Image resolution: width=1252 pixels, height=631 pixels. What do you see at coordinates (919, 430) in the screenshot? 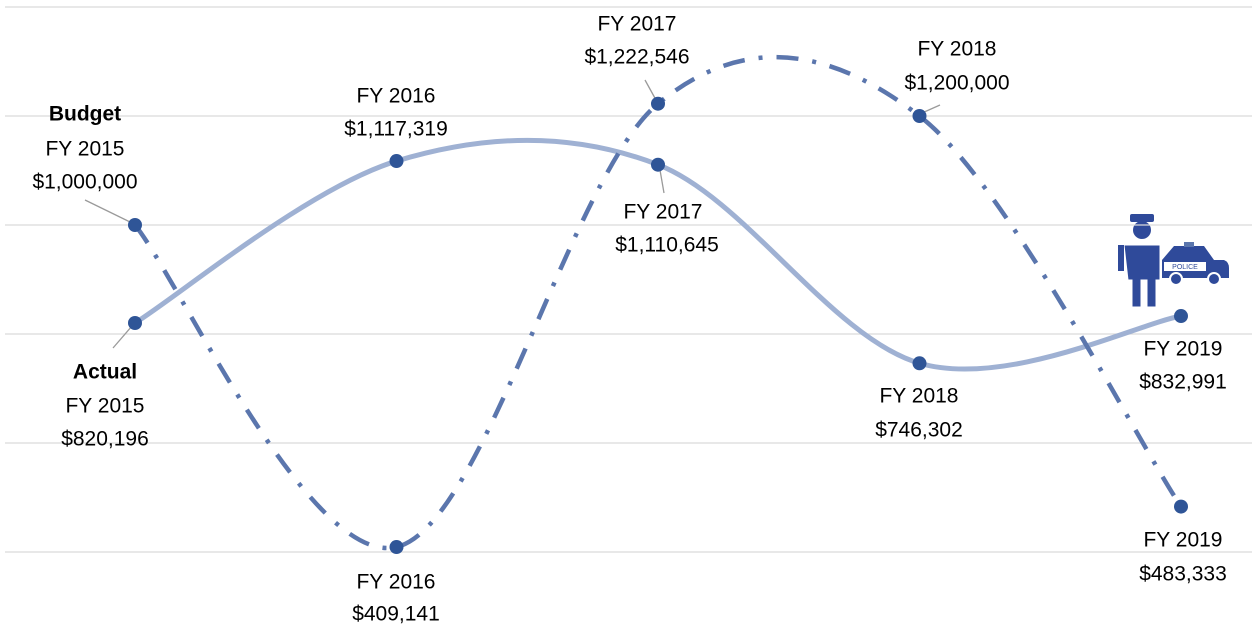
I see `point-value: $746,302` at bounding box center [919, 430].